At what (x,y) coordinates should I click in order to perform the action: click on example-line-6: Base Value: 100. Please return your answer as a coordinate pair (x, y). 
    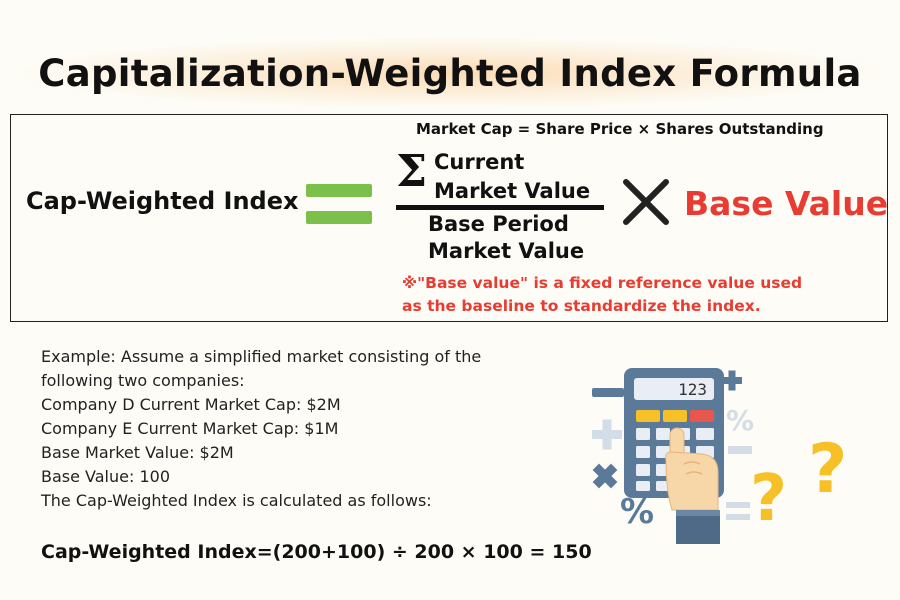
    Looking at the image, I should click on (105, 476).